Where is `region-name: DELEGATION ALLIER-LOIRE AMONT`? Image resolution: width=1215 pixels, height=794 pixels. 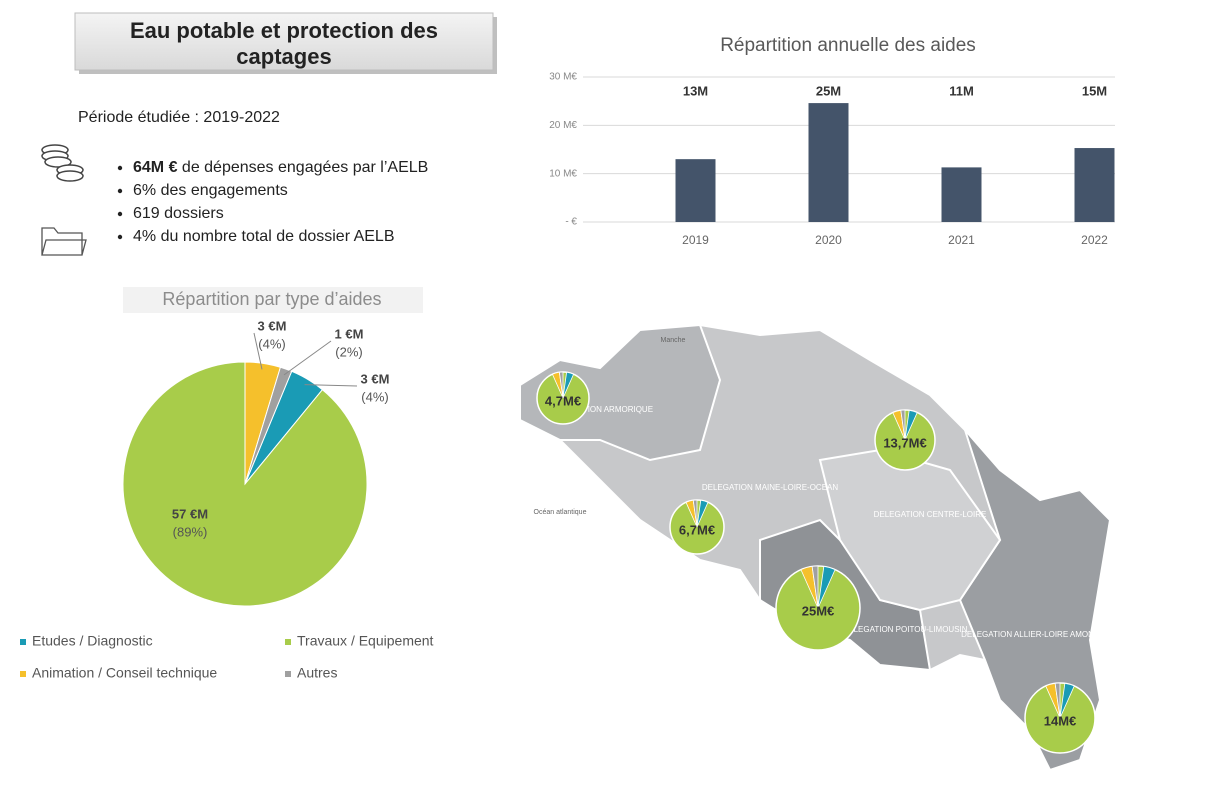
region-name: DELEGATION ALLIER-LOIRE AMONT is located at coordinates (1030, 634).